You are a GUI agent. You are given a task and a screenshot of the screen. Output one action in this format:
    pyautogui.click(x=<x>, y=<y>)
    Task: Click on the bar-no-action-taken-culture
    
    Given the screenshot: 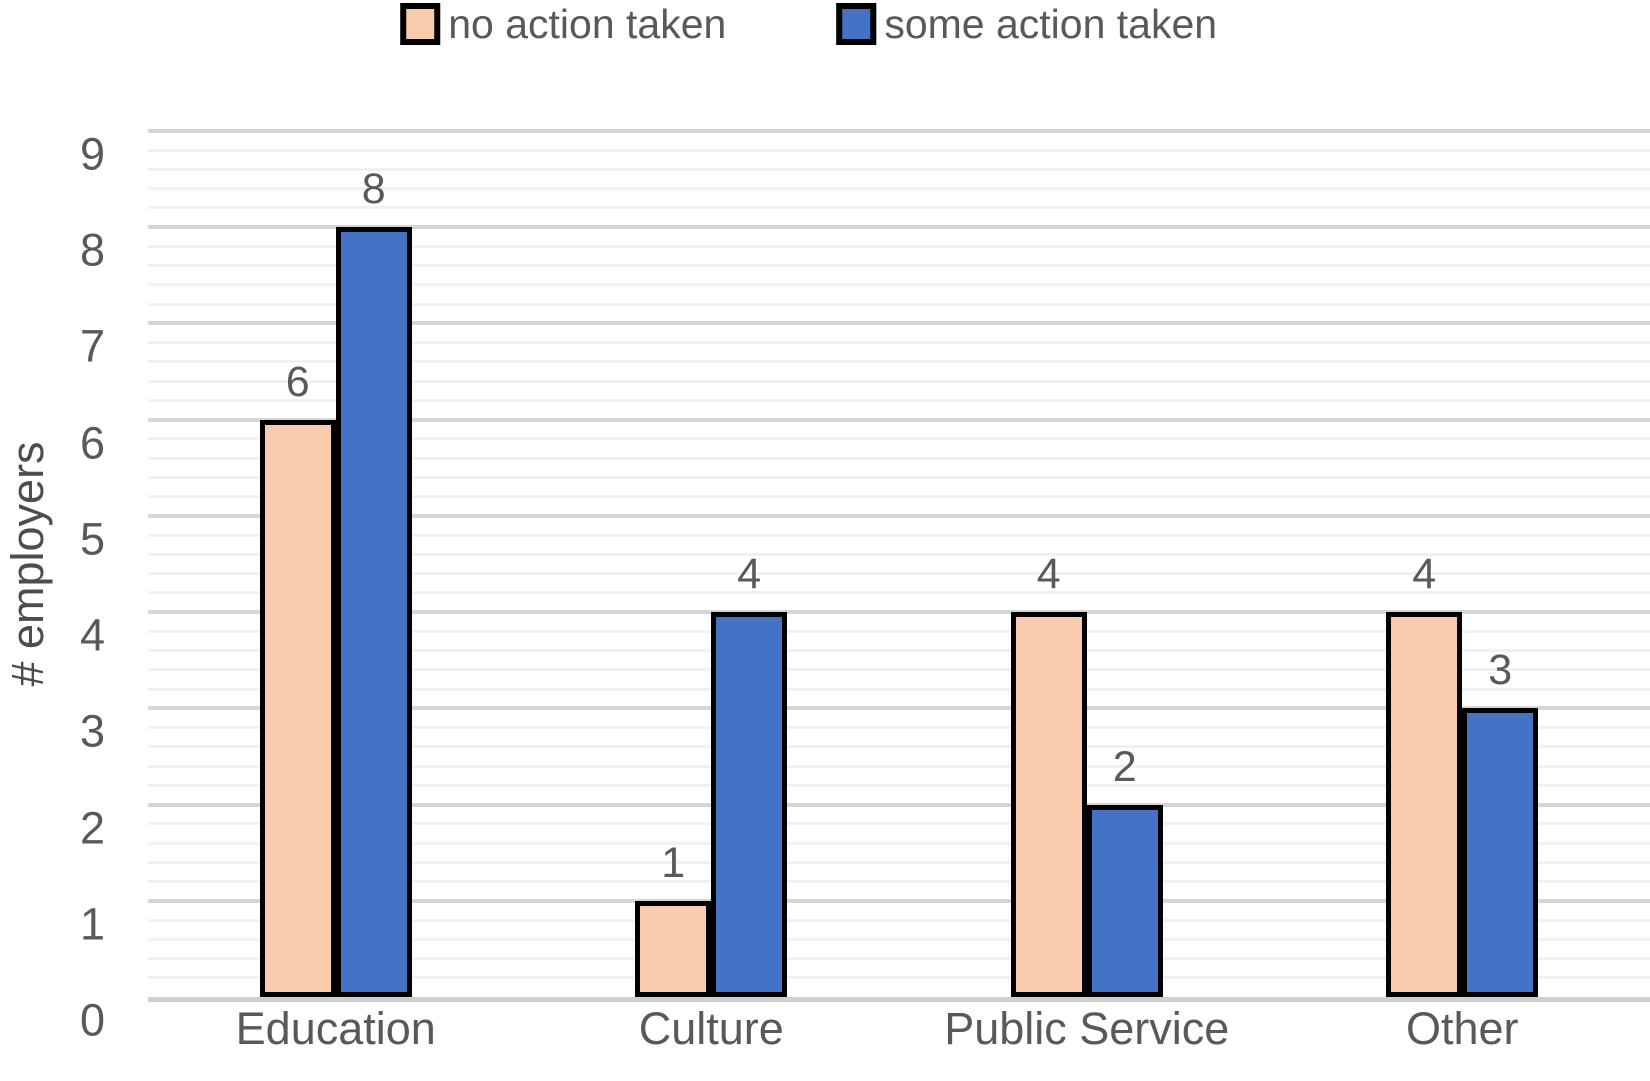 What is the action you would take?
    pyautogui.click(x=673, y=948)
    